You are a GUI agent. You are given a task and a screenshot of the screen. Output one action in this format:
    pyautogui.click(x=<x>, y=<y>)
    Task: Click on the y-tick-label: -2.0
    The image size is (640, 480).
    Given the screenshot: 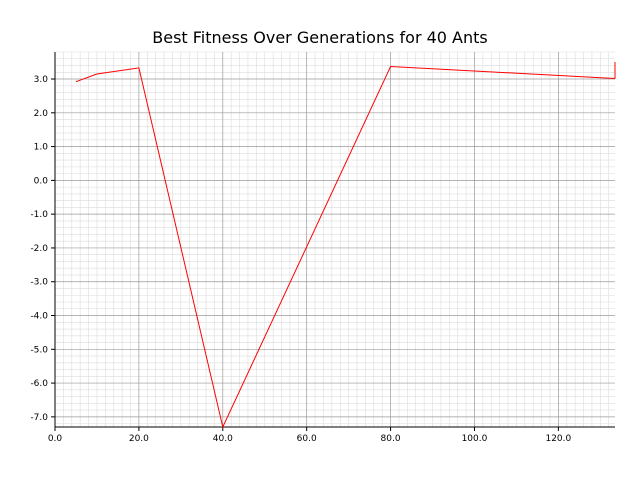 What is the action you would take?
    pyautogui.click(x=39, y=249)
    